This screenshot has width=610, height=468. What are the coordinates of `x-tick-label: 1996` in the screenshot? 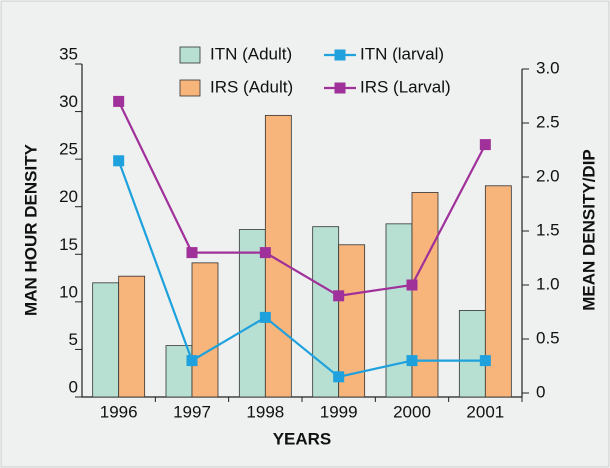 It's located at (119, 411).